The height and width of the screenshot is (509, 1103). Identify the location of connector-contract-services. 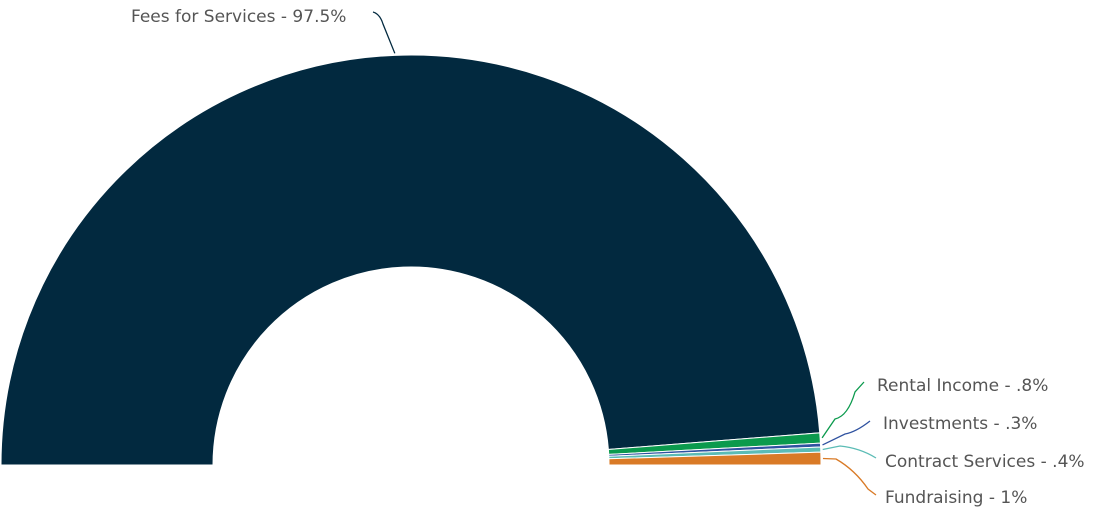
(849, 452).